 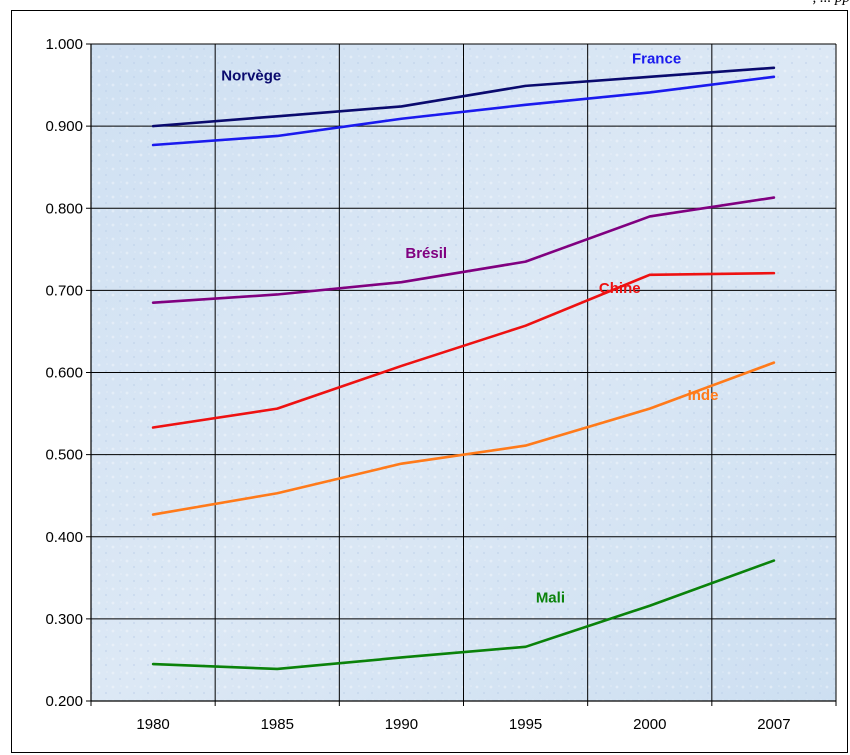 I want to click on y-tick-label: 0.200, so click(x=64, y=701).